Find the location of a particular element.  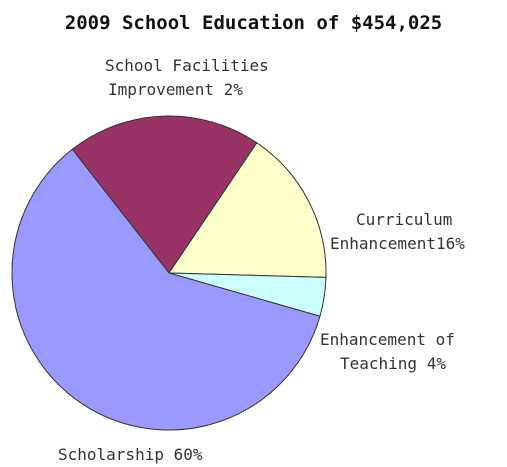

slice-label-curriculum-line-2: Enhancement16% is located at coordinates (397, 243).